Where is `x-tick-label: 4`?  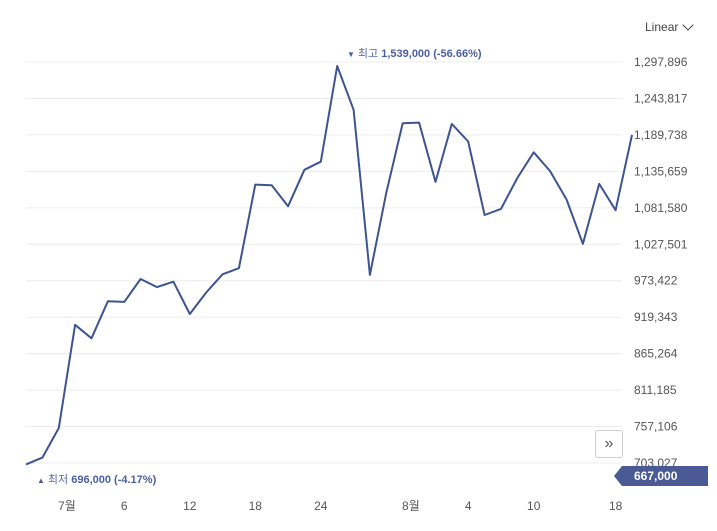 x-tick-label: 4 is located at coordinates (468, 506).